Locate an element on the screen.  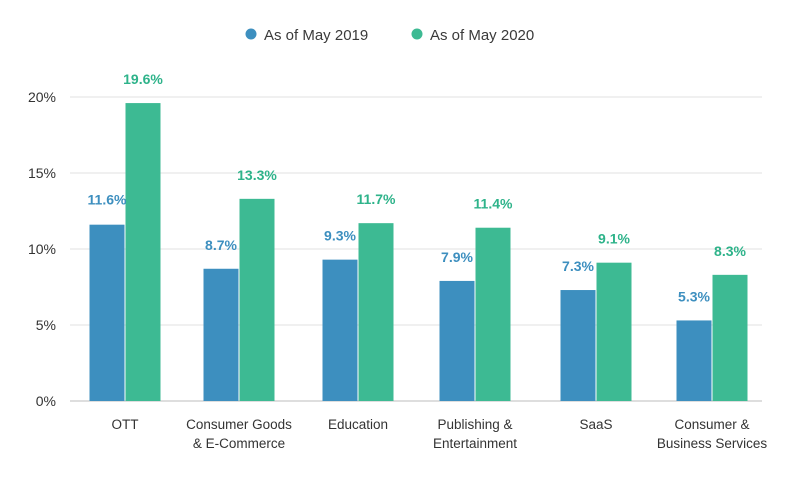
x-tick-line: Education is located at coordinates (358, 424).